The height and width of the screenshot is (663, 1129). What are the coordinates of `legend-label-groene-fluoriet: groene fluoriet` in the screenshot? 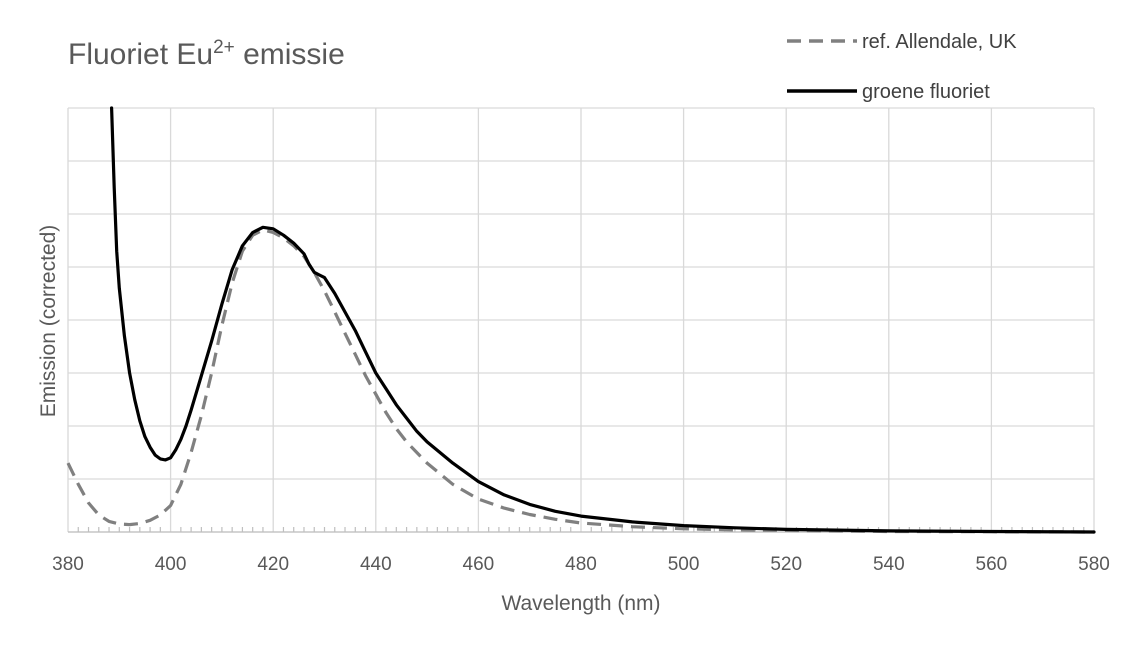 It's located at (926, 92).